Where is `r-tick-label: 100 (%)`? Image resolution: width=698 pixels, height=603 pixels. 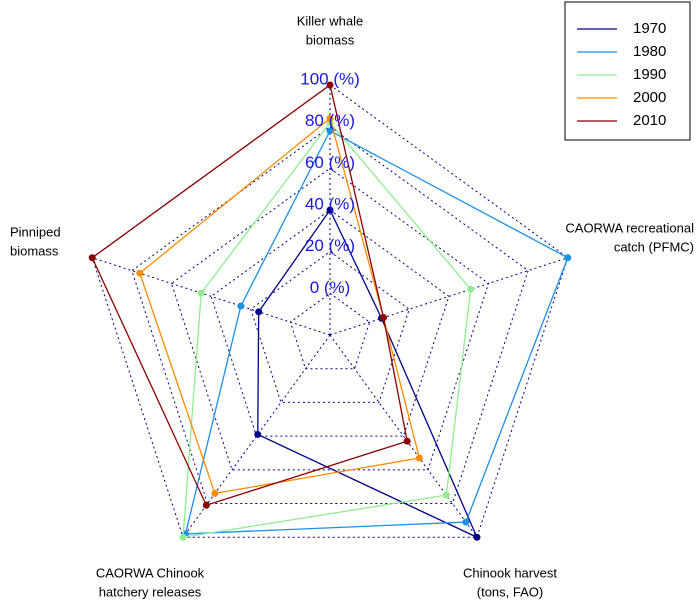 r-tick-label: 100 (%) is located at coordinates (330, 78).